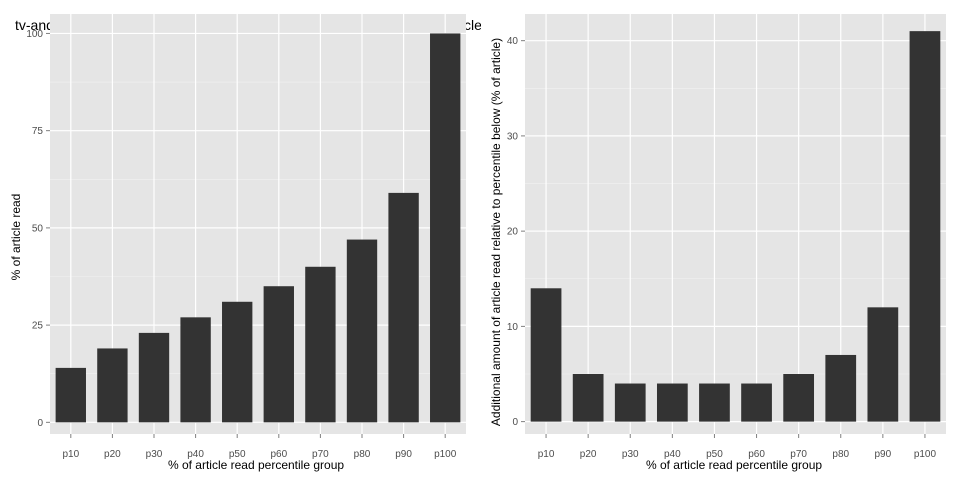 Image resolution: width=960 pixels, height=485 pixels. What do you see at coordinates (841, 388) in the screenshot?
I see `chart-2-bar-p80` at bounding box center [841, 388].